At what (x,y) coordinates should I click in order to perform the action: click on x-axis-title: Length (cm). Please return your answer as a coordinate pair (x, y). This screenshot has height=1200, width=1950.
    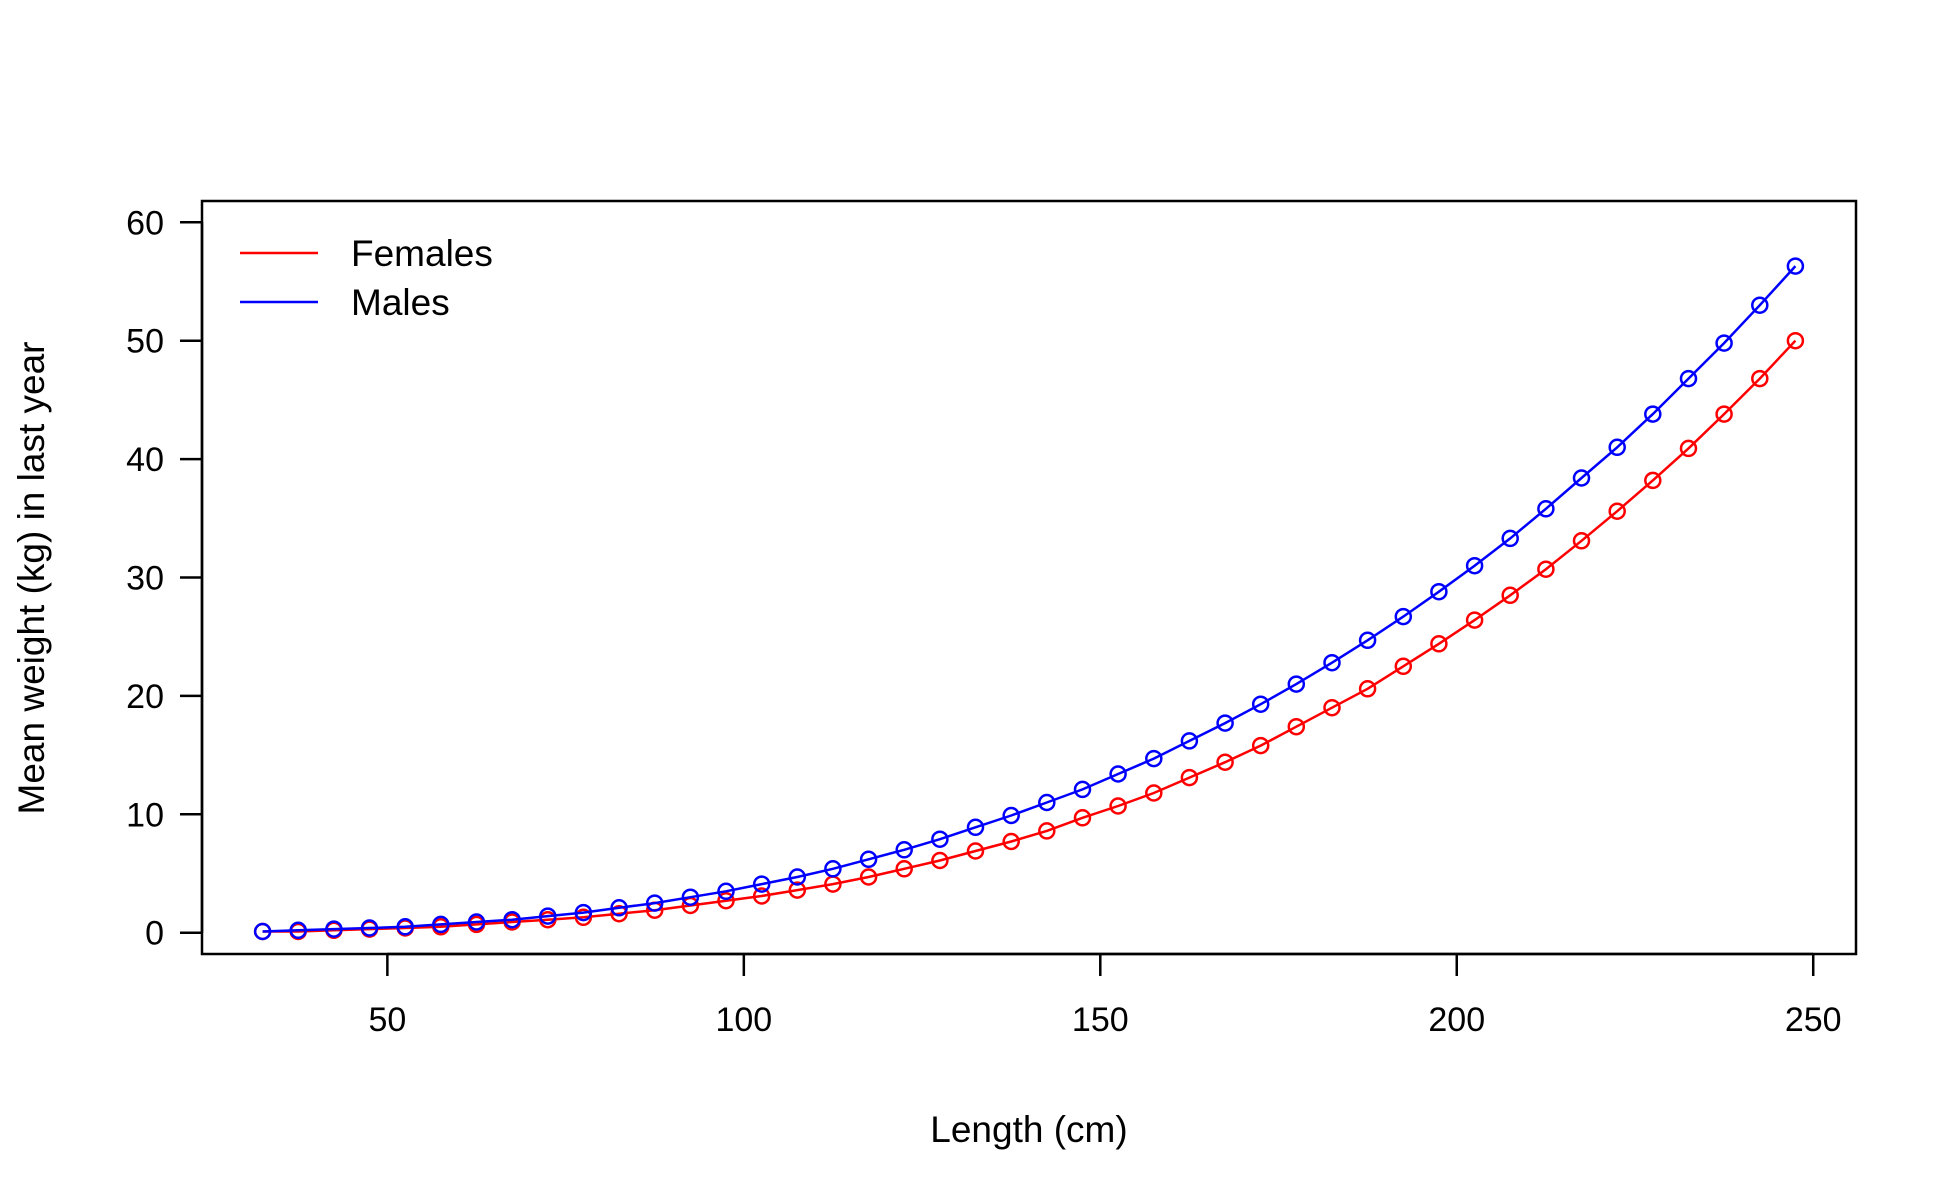
    Looking at the image, I should click on (1028, 1129).